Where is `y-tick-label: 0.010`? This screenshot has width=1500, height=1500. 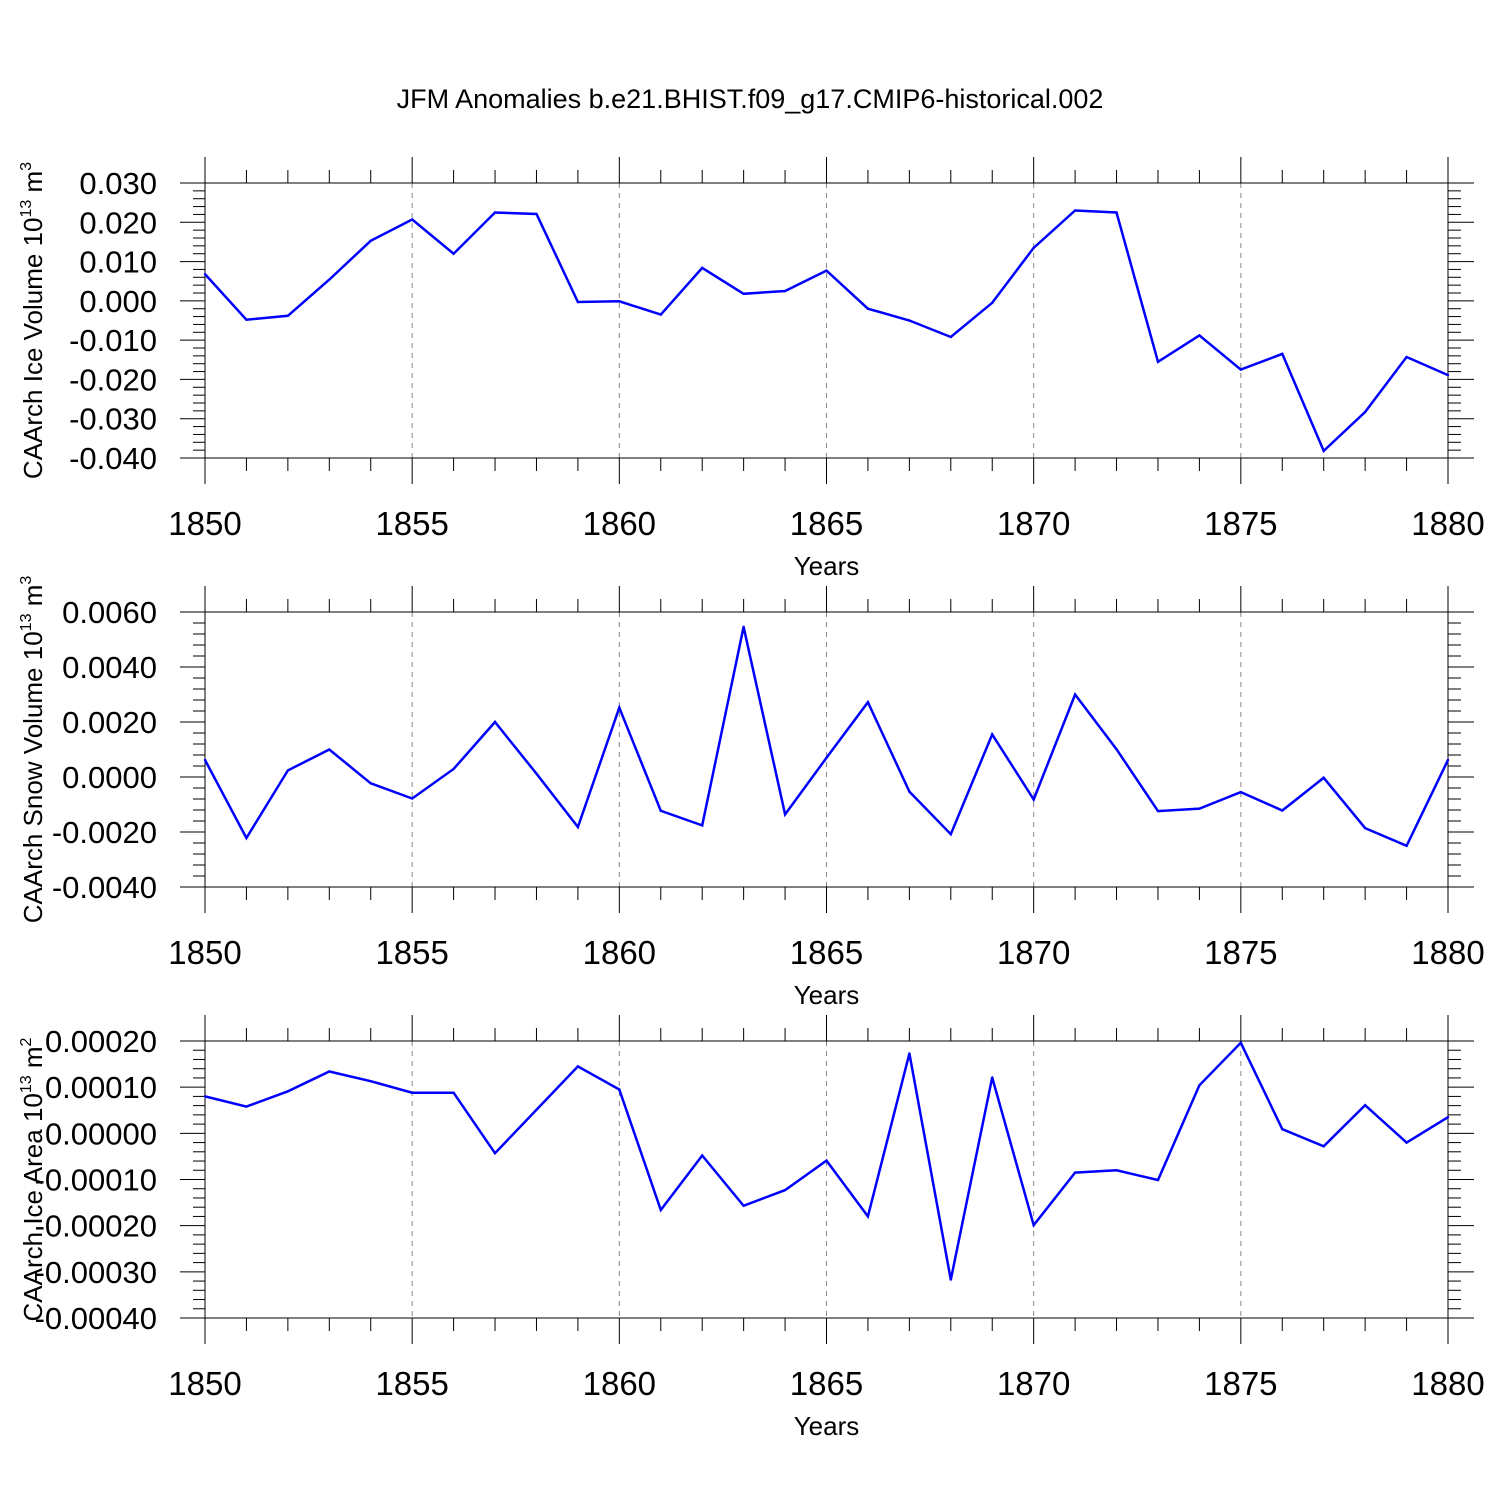 y-tick-label: 0.010 is located at coordinates (118, 262).